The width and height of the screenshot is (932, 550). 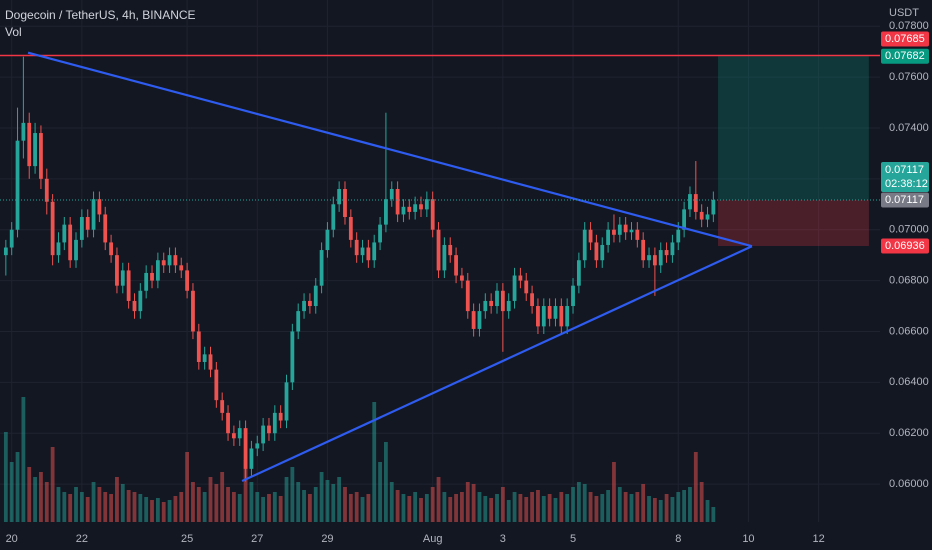 I want to click on x-tick-label: 3, so click(x=503, y=539).